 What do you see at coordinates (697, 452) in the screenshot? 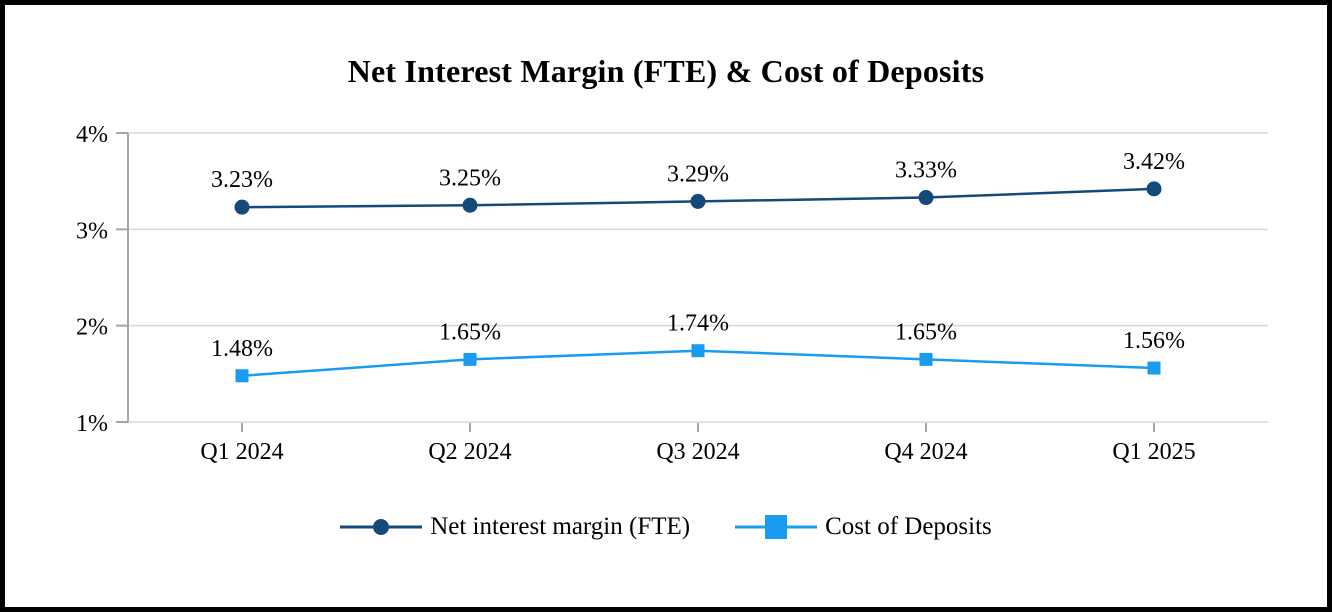
I see `x-tick-label: Q3 2024` at bounding box center [697, 452].